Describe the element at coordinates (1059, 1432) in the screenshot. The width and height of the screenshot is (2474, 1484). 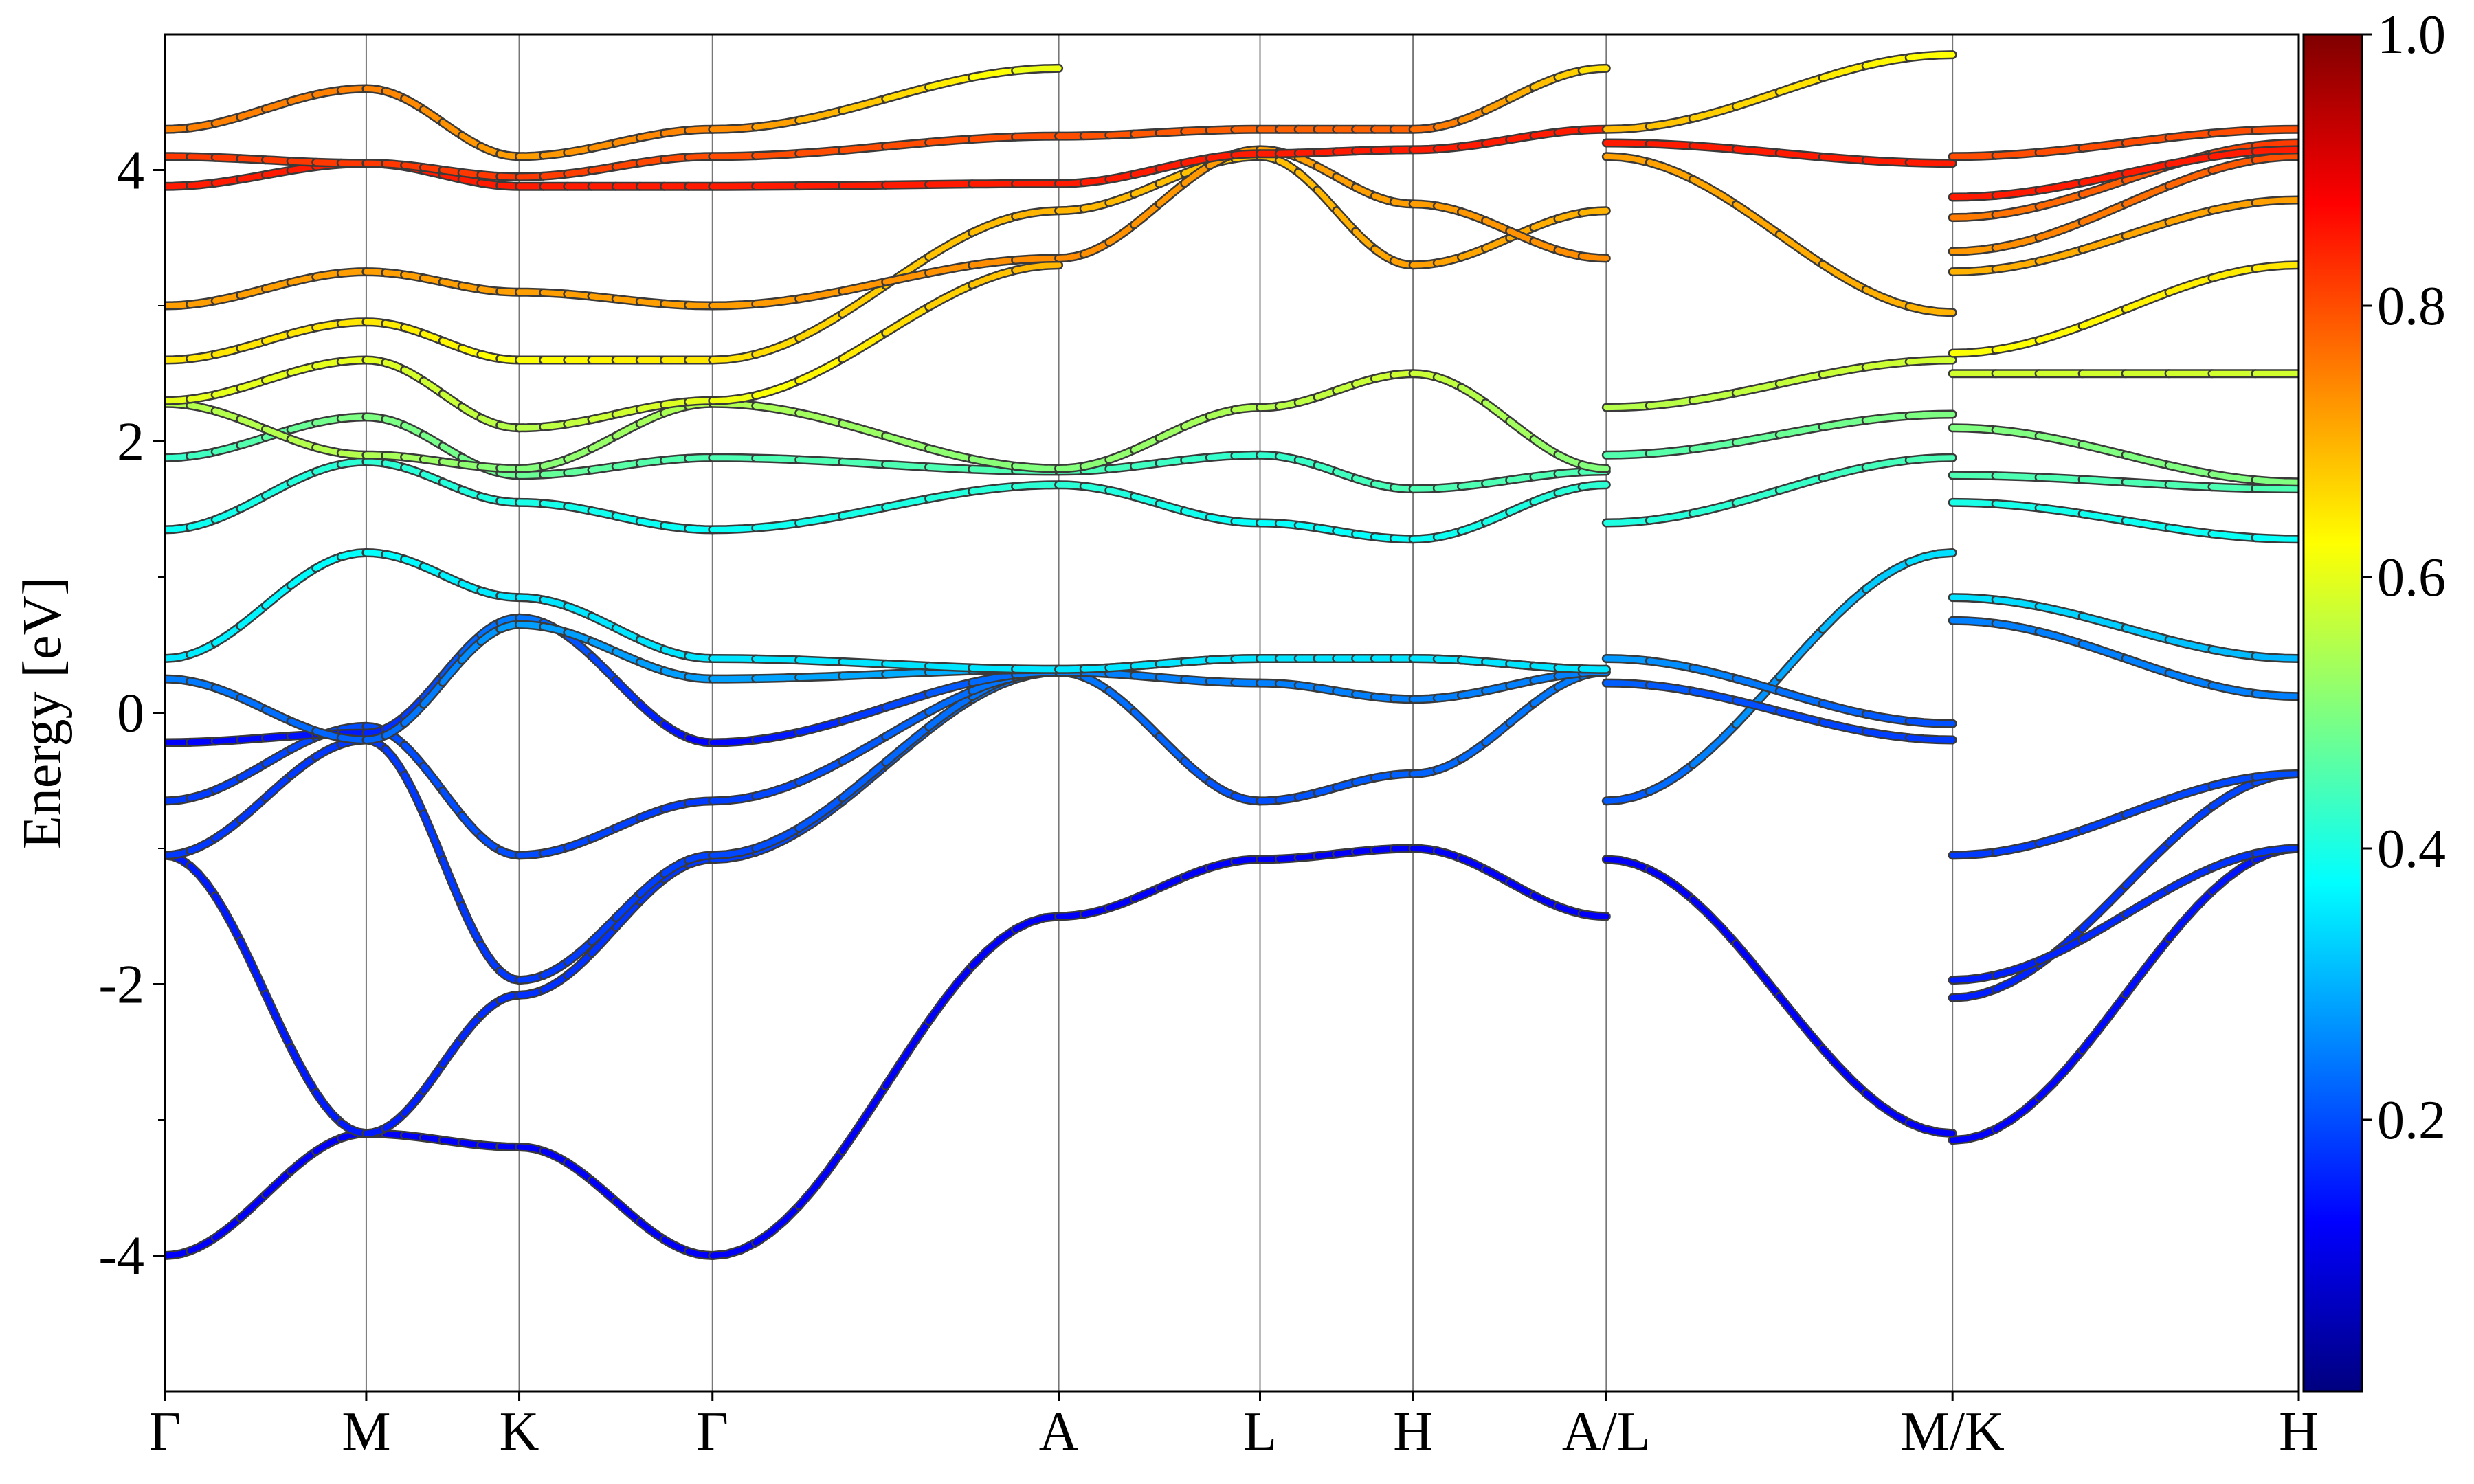
I see `x-tick-label: A` at that location.